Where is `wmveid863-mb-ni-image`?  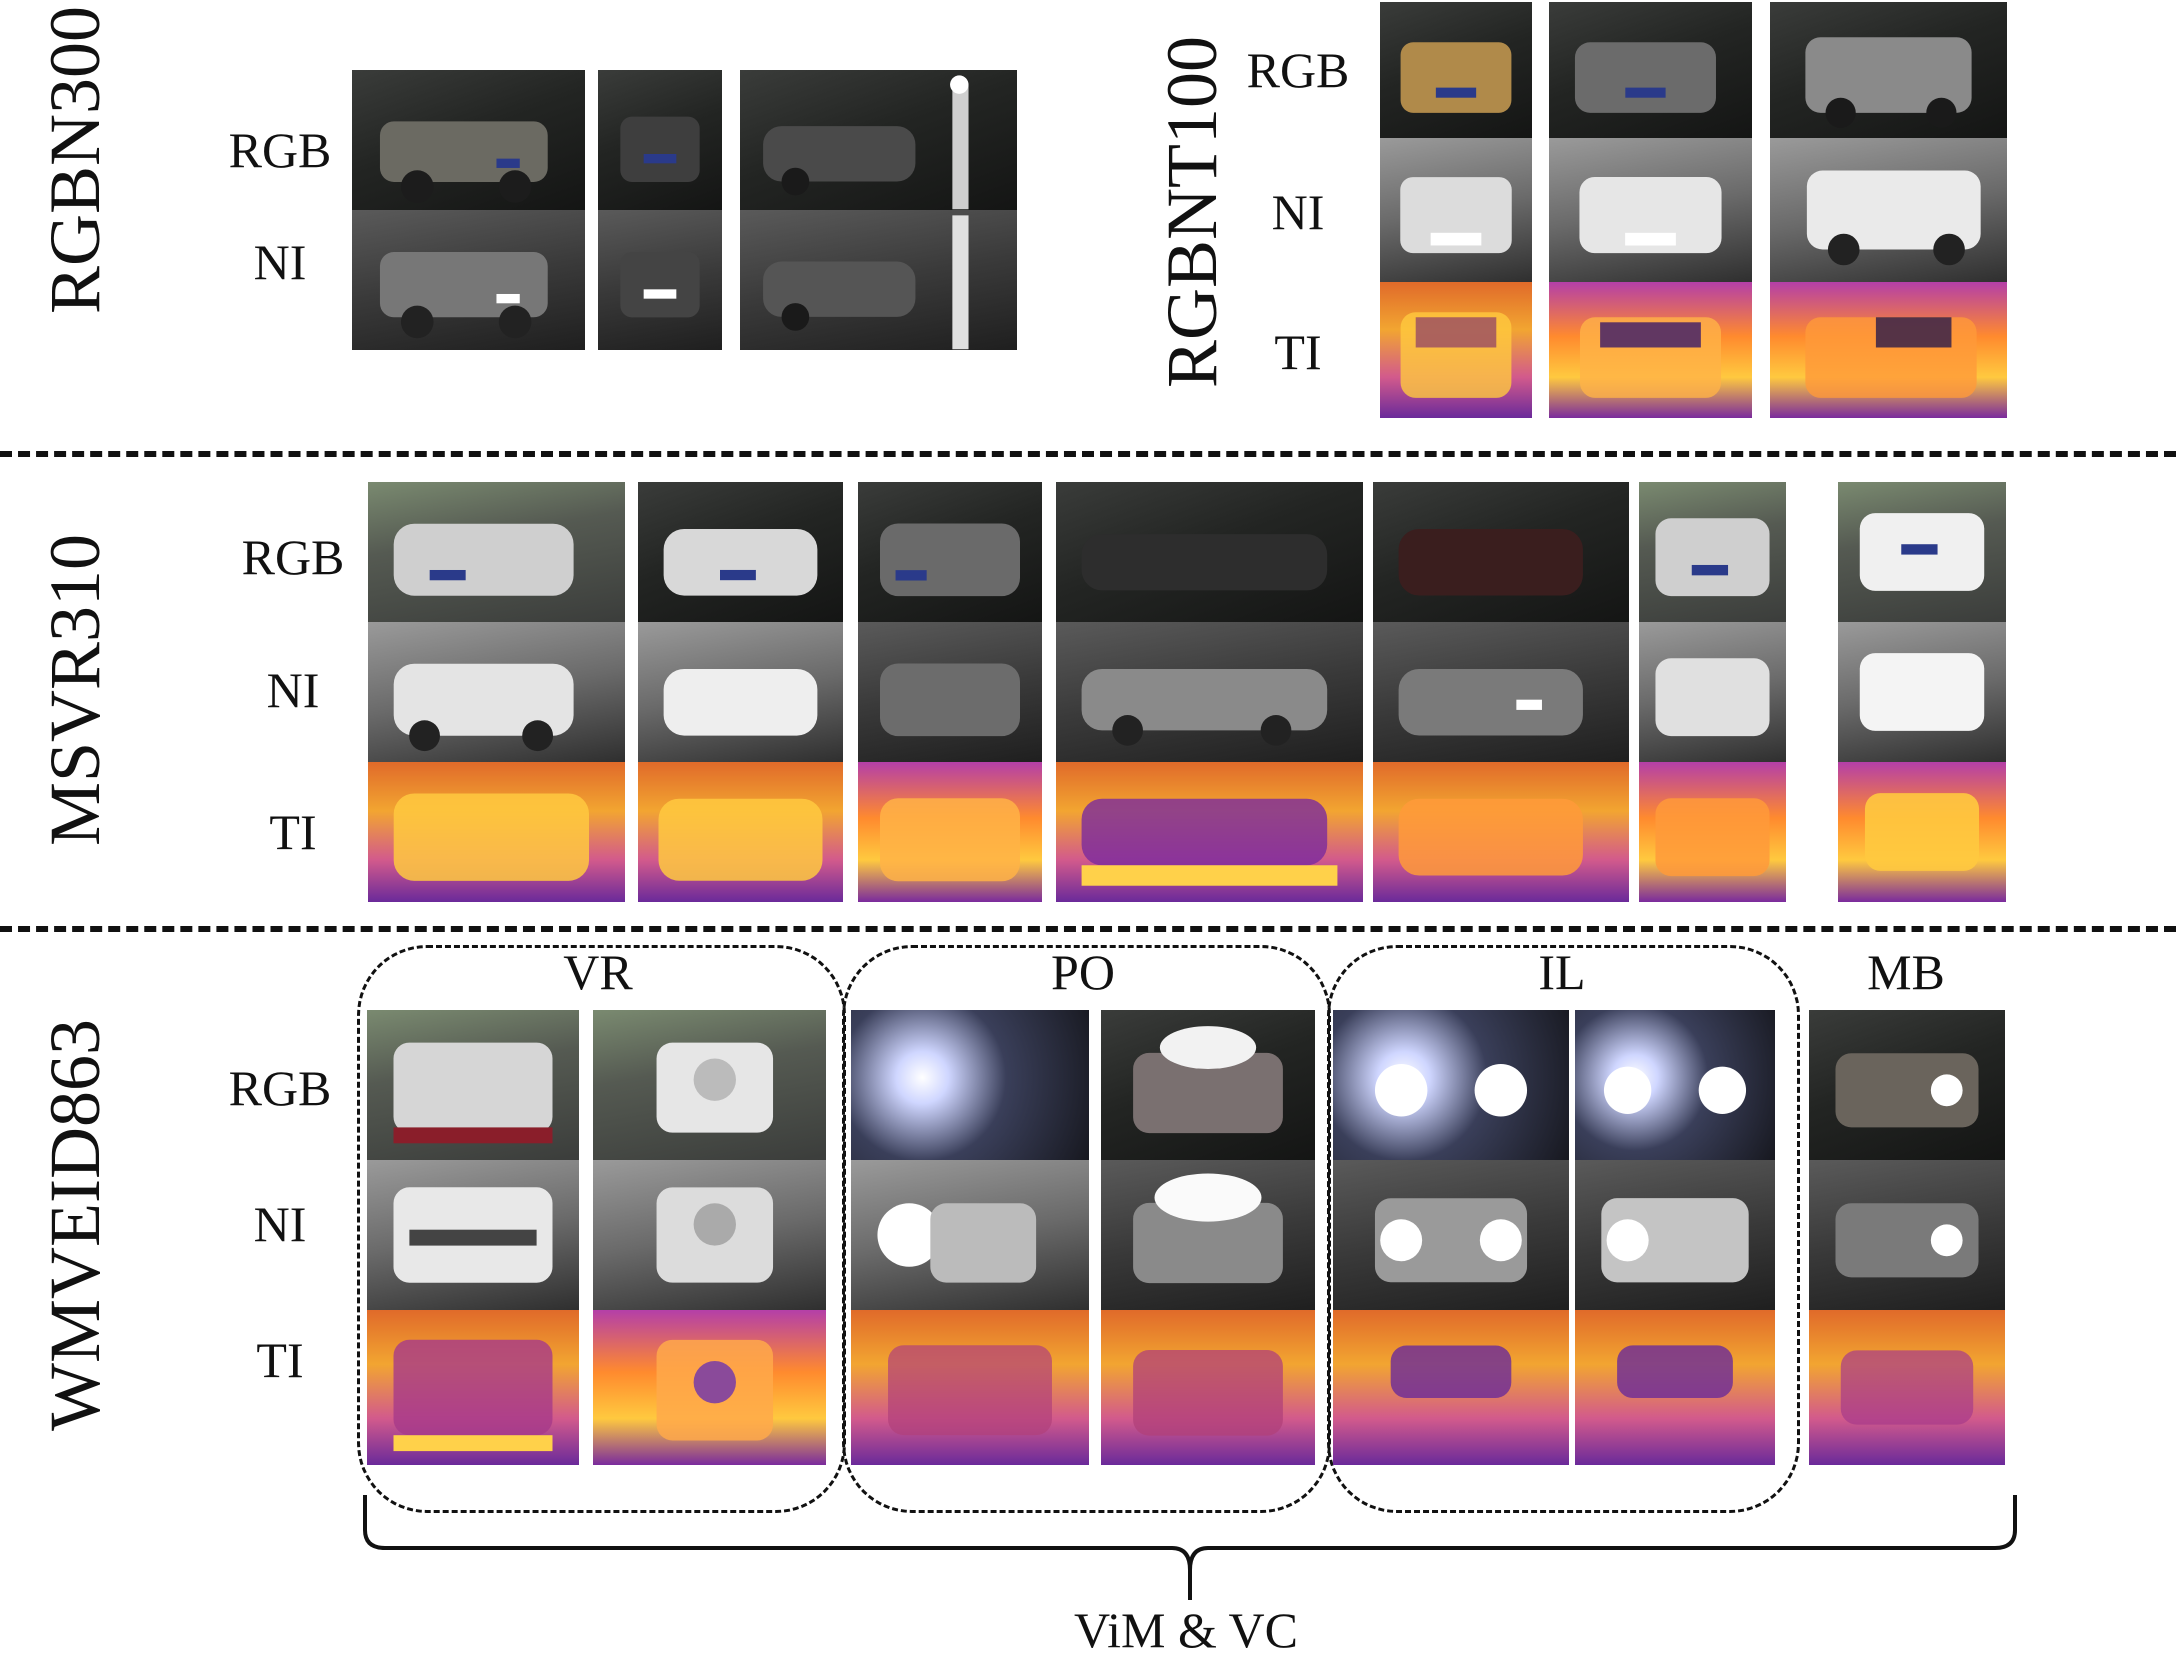 wmveid863-mb-ni-image is located at coordinates (1907, 1235).